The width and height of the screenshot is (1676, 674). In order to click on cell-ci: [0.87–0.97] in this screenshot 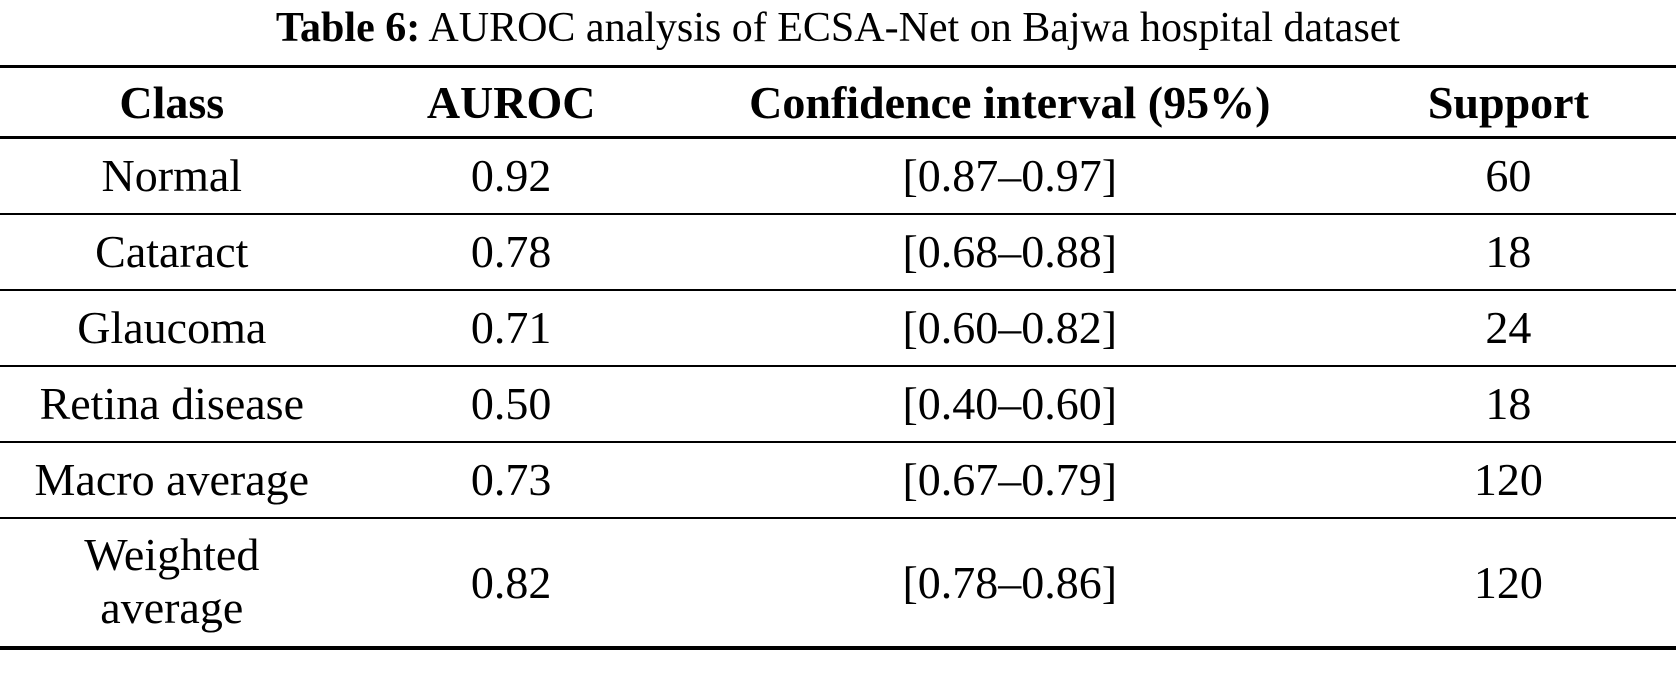, I will do `click(1010, 176)`.